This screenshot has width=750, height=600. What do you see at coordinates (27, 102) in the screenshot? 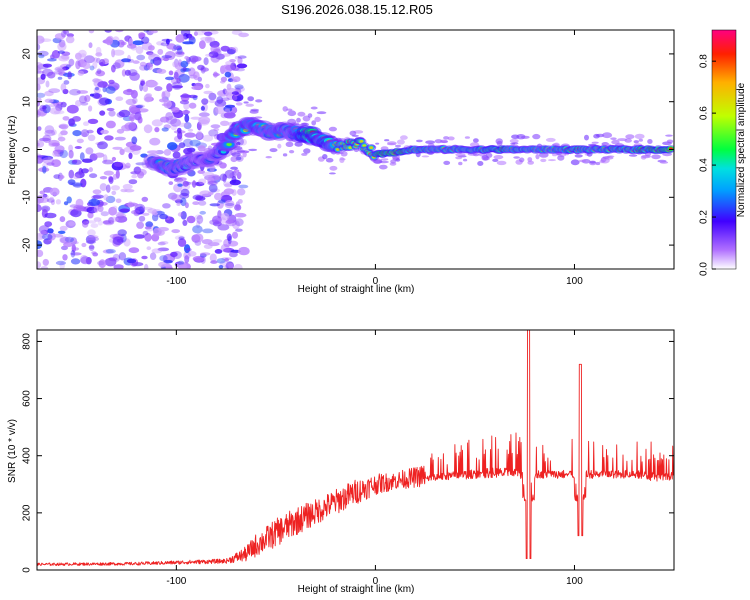
I see `y-tick-label: 10` at bounding box center [27, 102].